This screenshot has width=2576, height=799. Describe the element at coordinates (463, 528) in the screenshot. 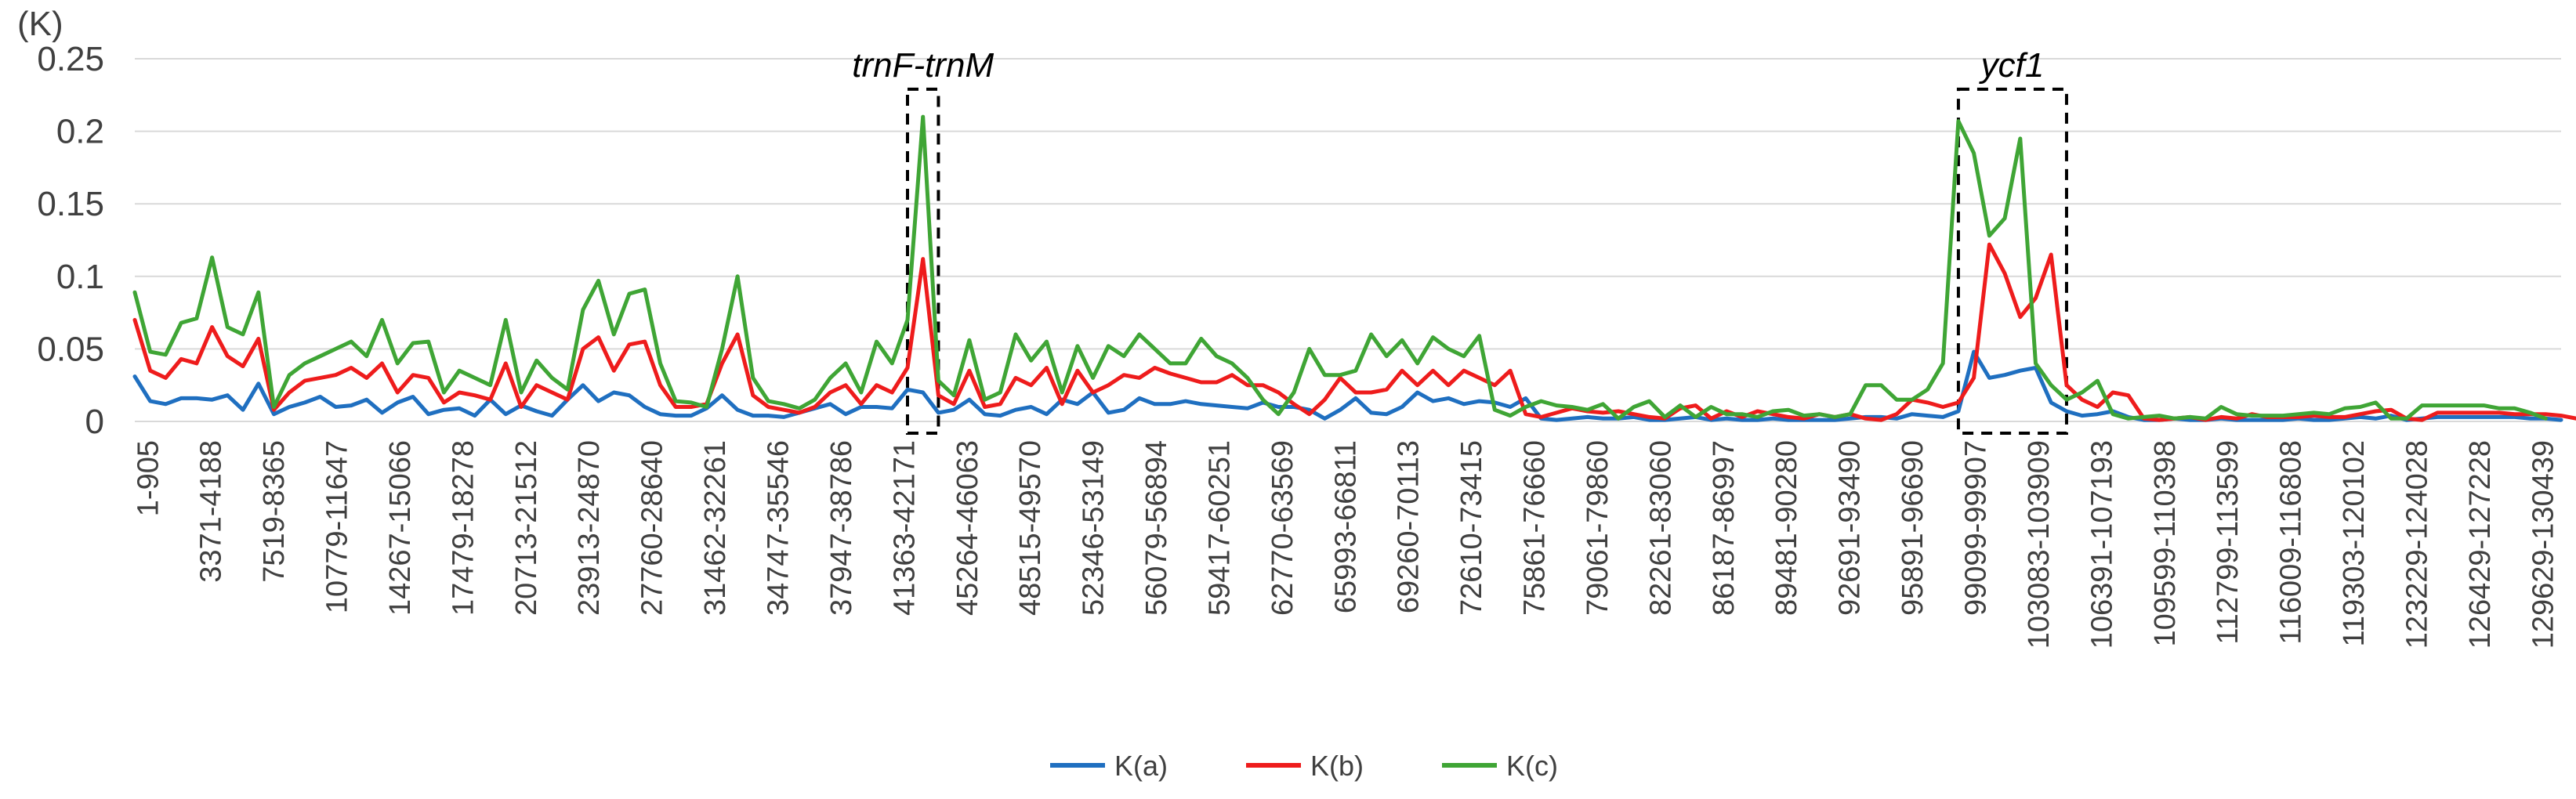

I see `x-tick-label: 17479-18278` at that location.